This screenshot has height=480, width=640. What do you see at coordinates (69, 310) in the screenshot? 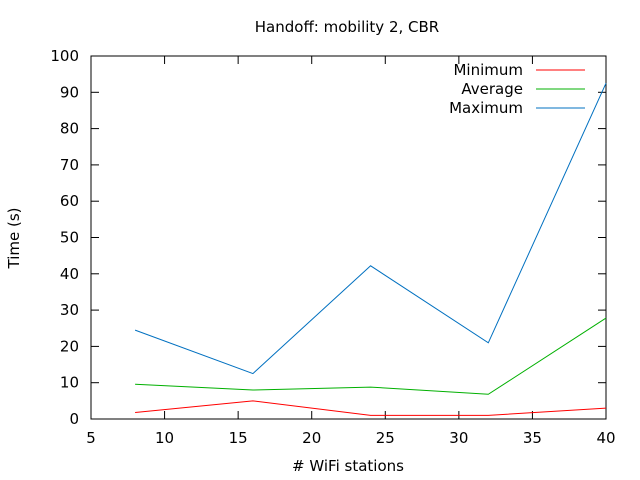
I see `y-tick-label: 30` at bounding box center [69, 310].